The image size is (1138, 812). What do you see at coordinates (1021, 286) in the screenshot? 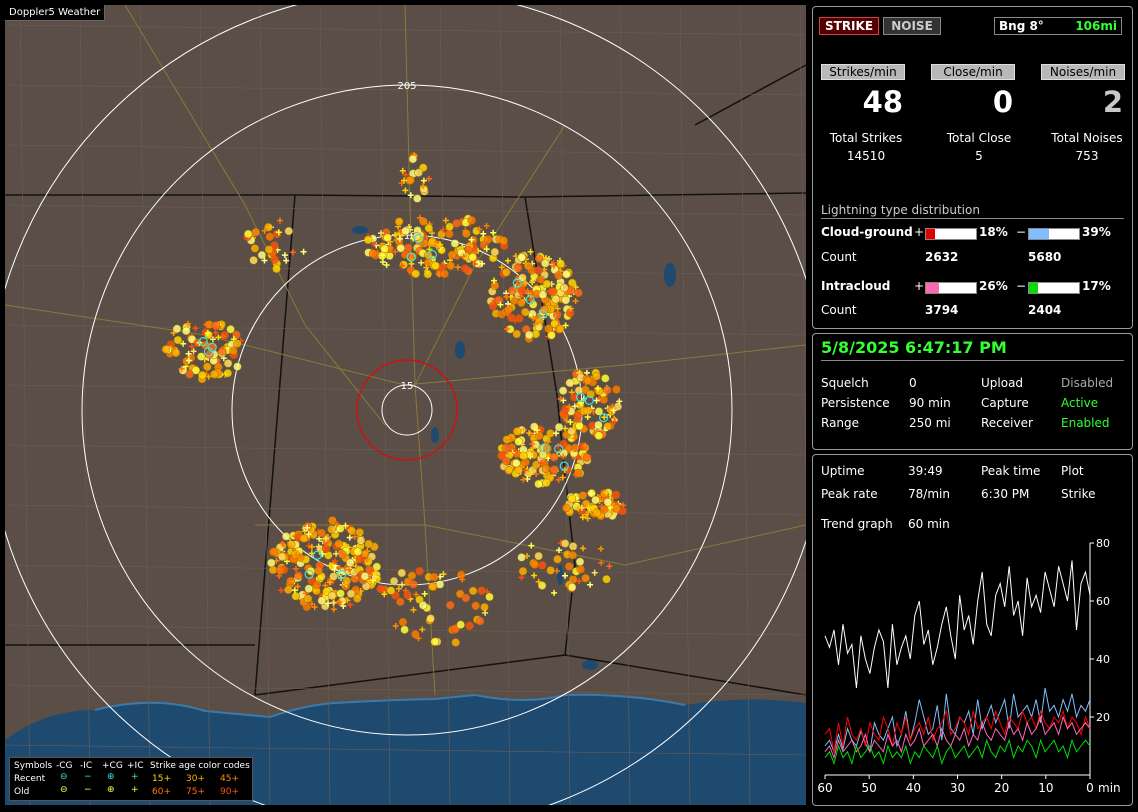
I see `ic-minus-sign: −` at bounding box center [1021, 286].